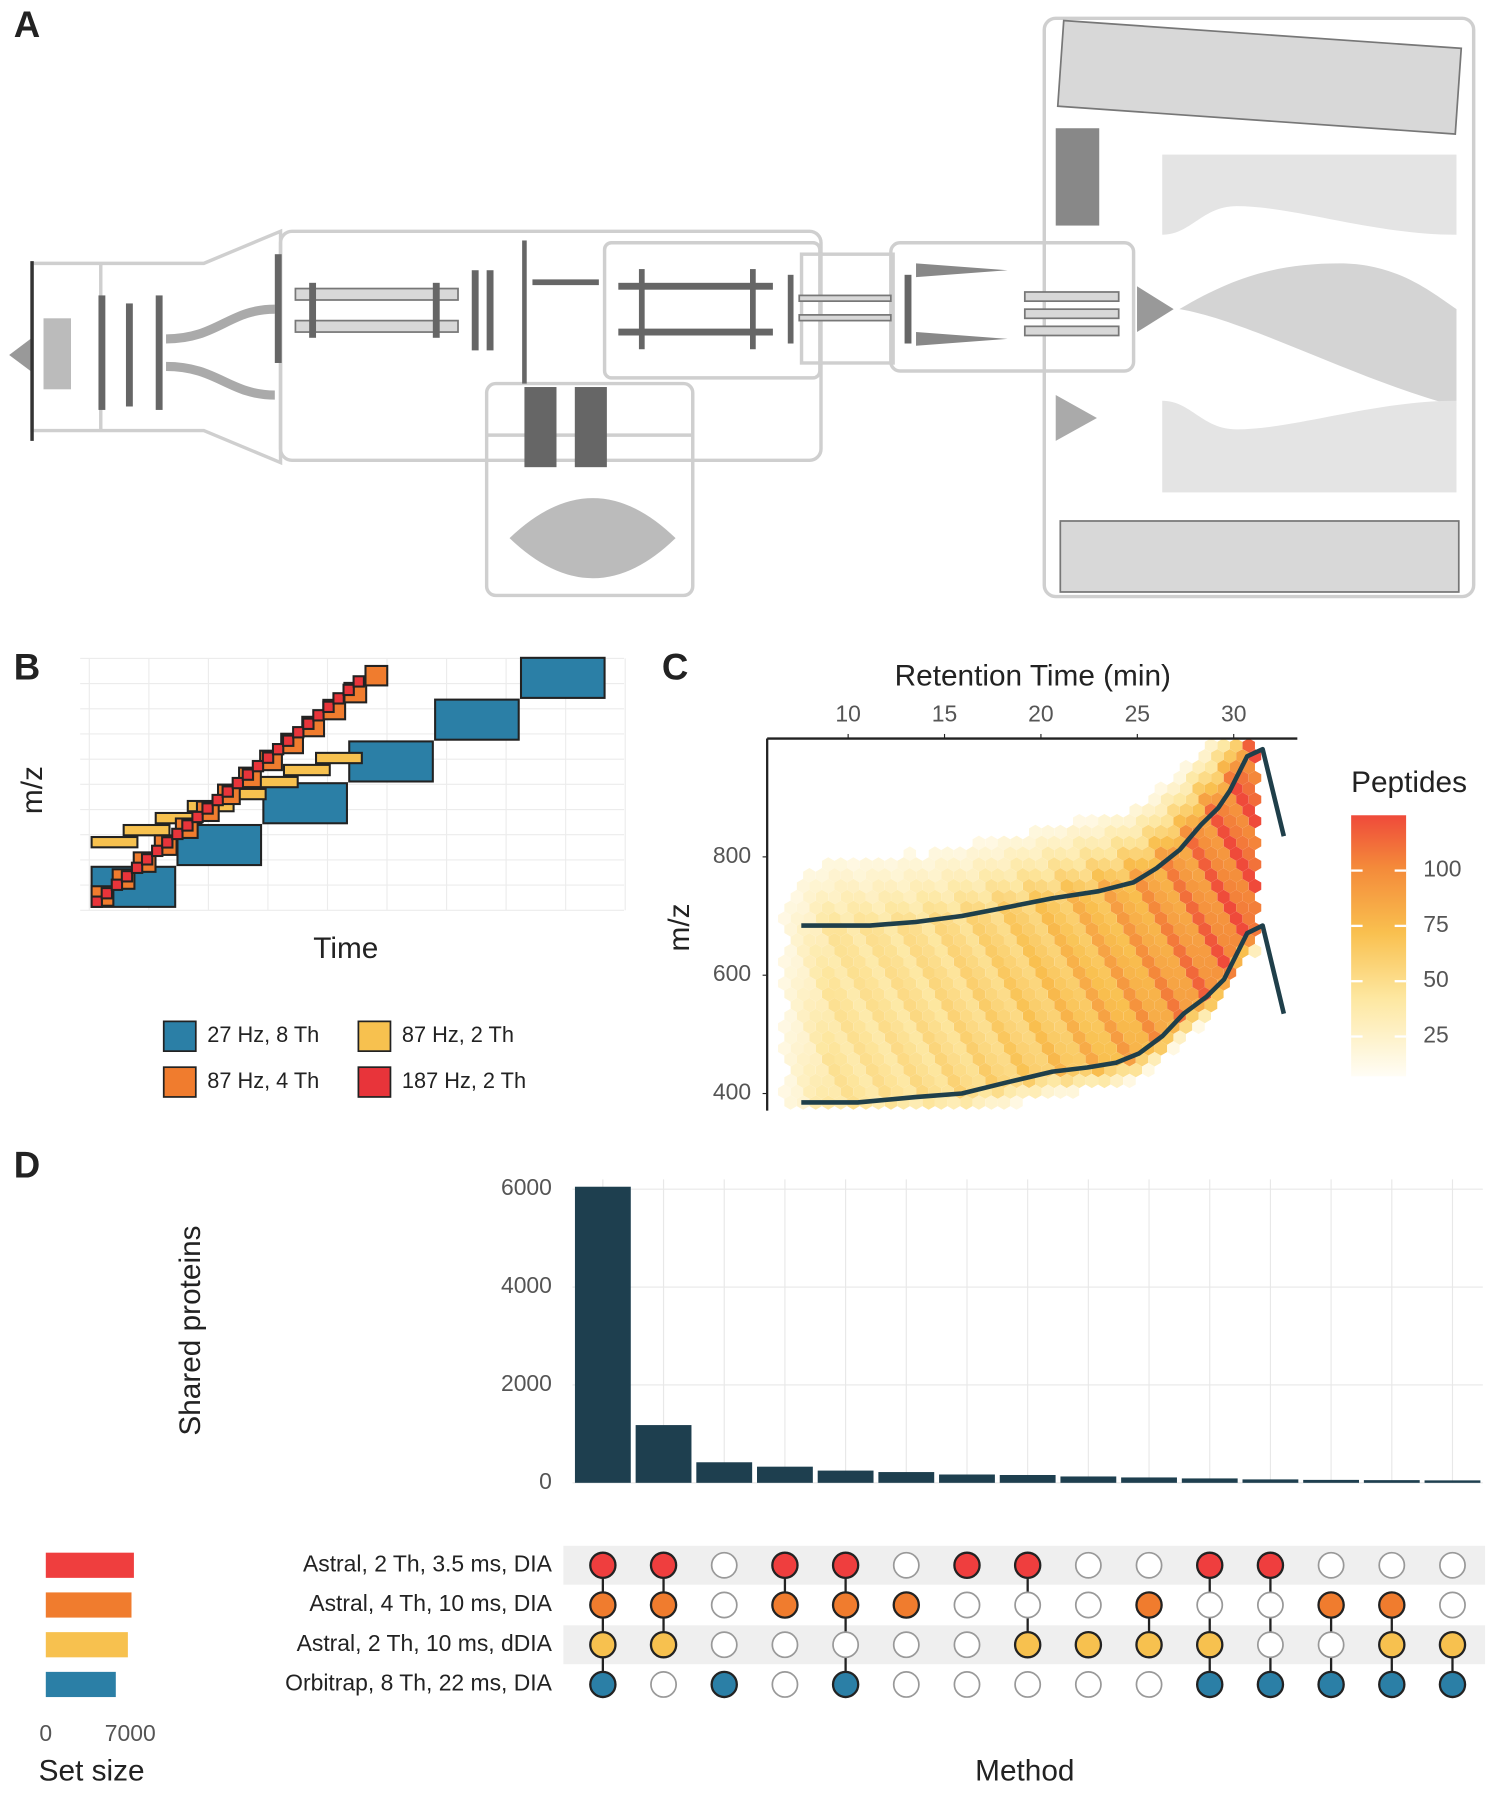  I want to click on mirror-electrodes, so click(1259, 556).